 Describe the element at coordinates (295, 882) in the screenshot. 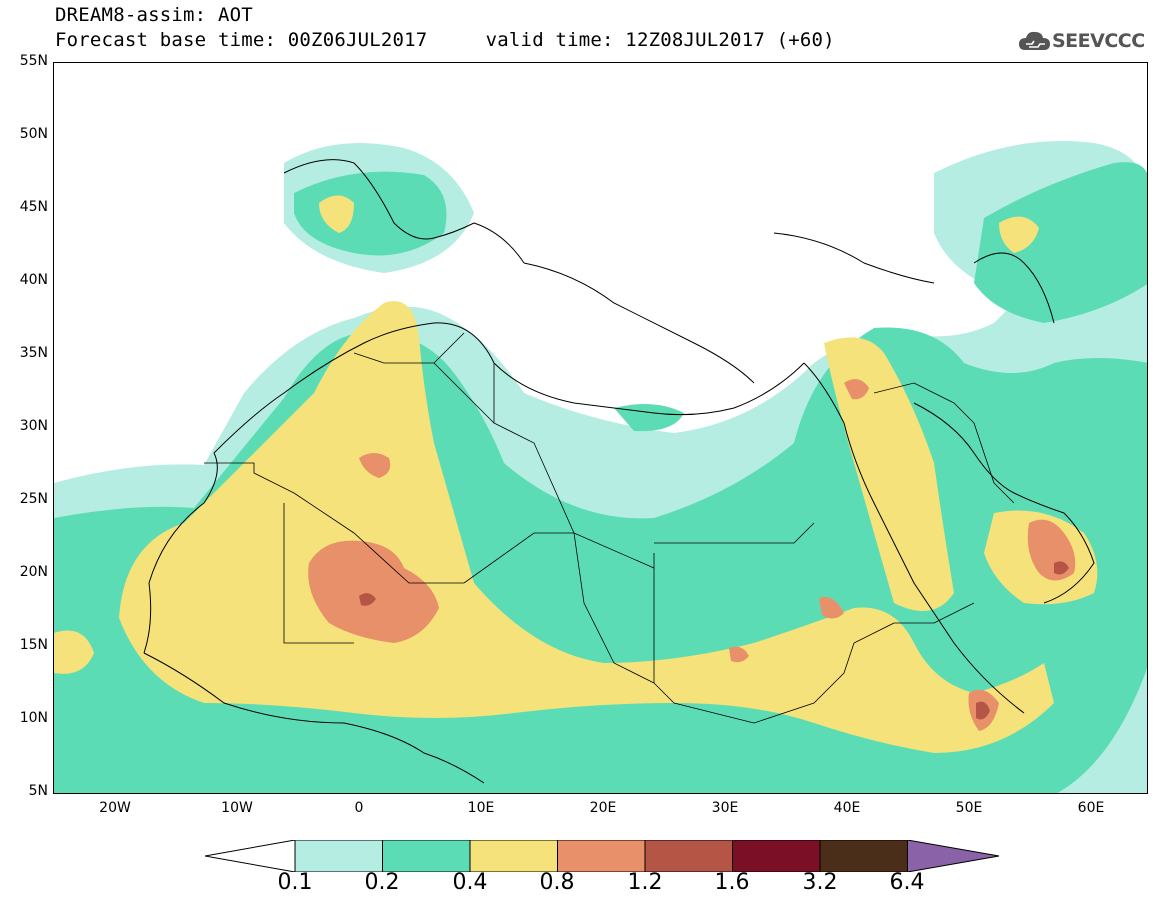

I see `colorbar-label: 0.1` at that location.